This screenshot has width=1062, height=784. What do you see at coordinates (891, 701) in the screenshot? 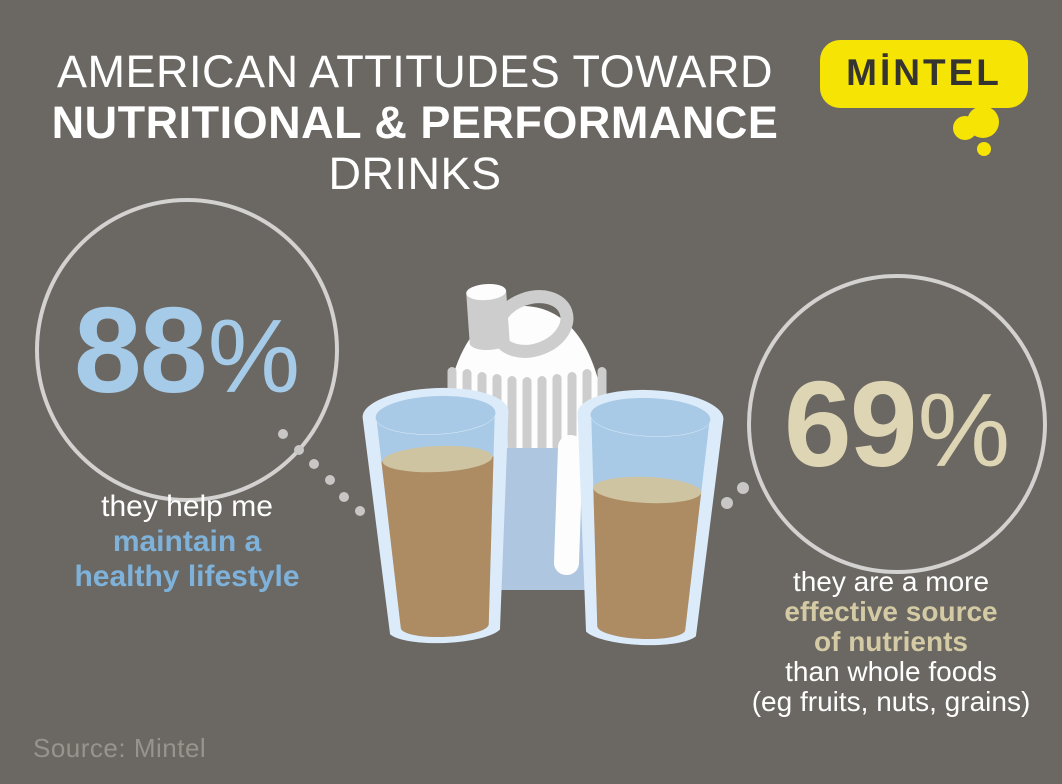
I see `stat-desc-right-line5: (eg fruits, nuts, grains)` at bounding box center [891, 701].